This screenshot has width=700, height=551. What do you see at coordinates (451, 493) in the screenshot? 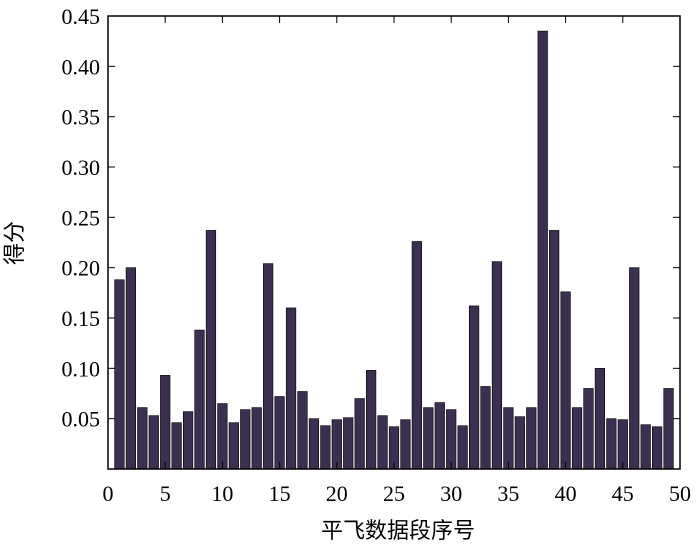
I see `x-tick-label-30: 30` at bounding box center [451, 493].